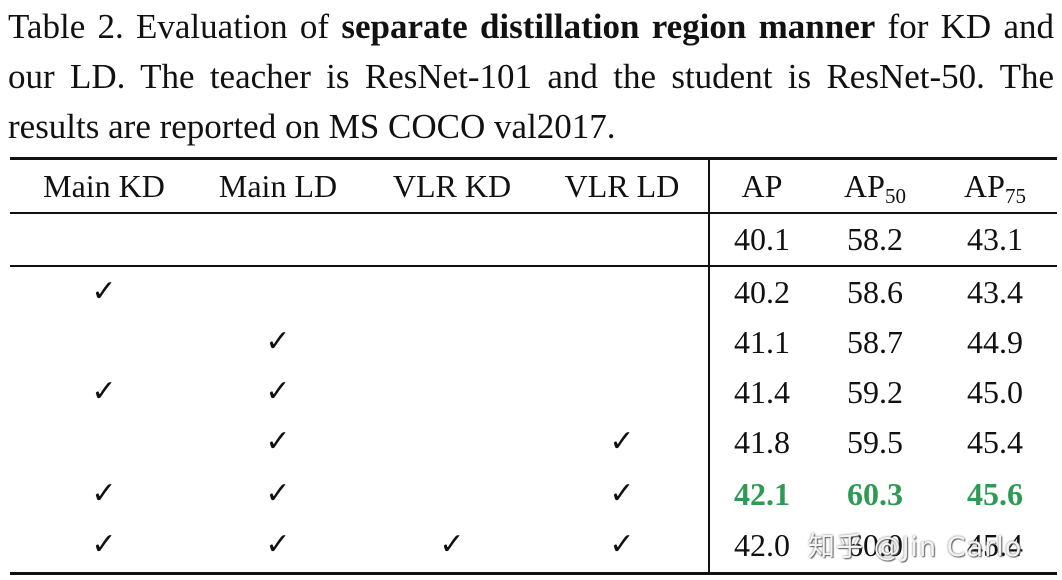 This screenshot has width=1062, height=580. What do you see at coordinates (875, 292) in the screenshot?
I see `row1-ap50: 58.6` at bounding box center [875, 292].